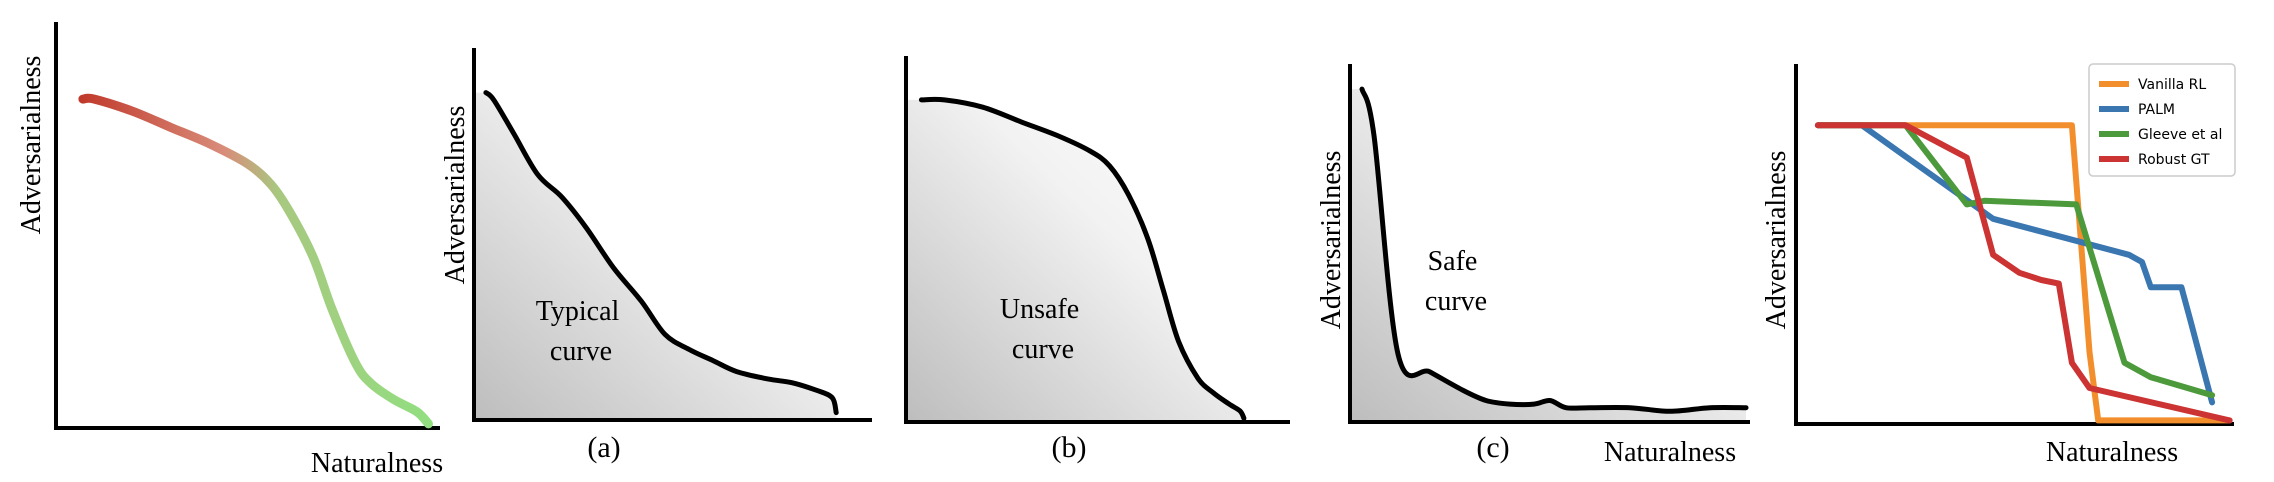 The width and height of the screenshot is (2274, 482). What do you see at coordinates (1492, 447) in the screenshot?
I see `panel-caption: (c)` at bounding box center [1492, 447].